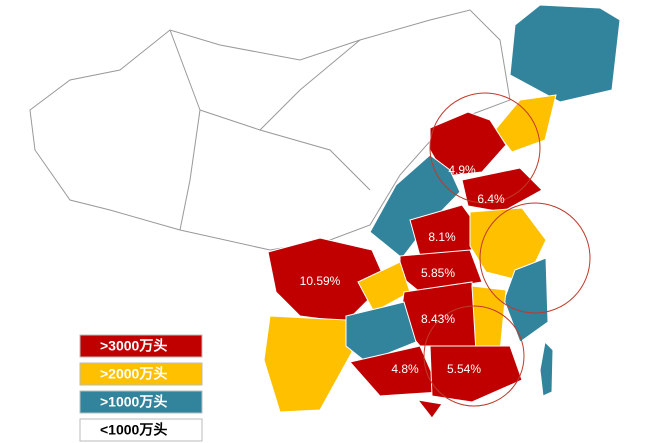  What do you see at coordinates (462, 170) in the screenshot?
I see `region-label: 4.9%` at bounding box center [462, 170].